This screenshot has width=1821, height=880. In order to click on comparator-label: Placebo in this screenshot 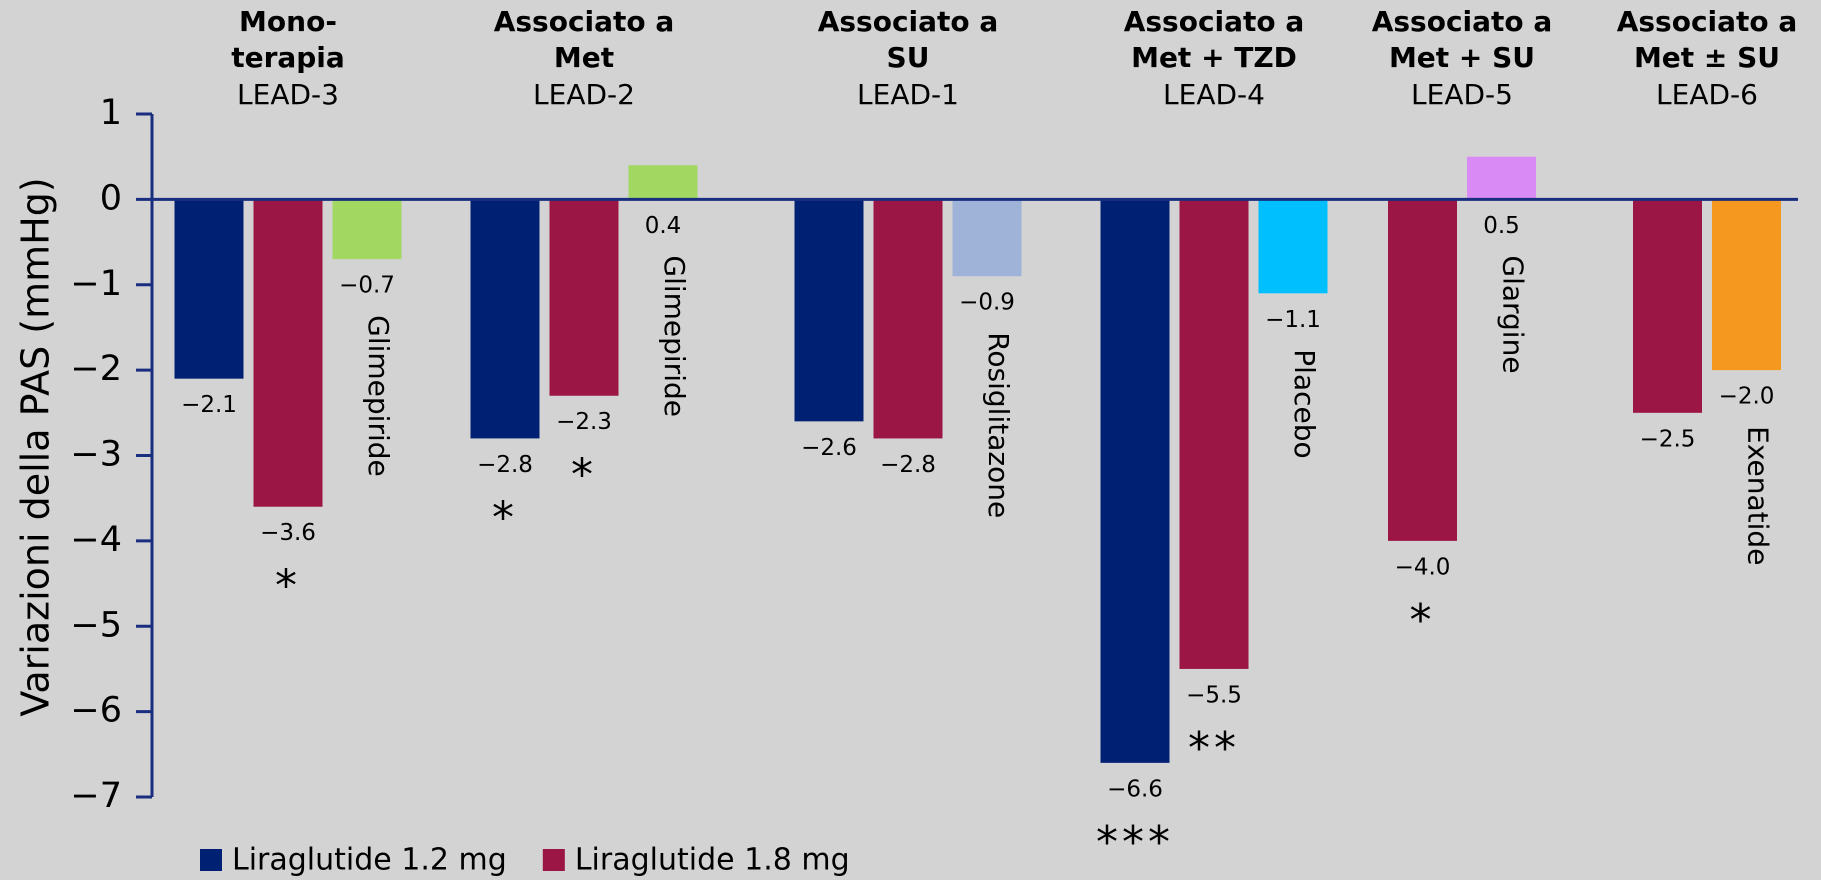, I will do `click(1304, 403)`.